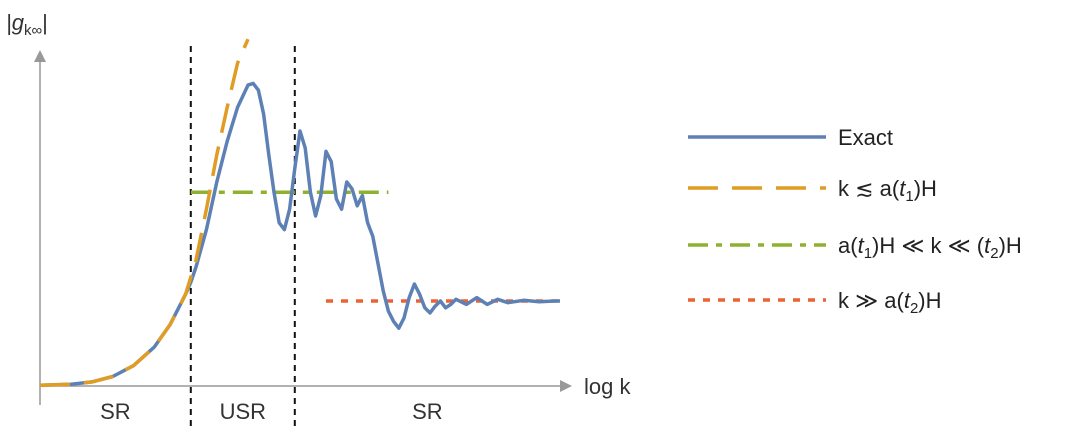 Image resolution: width=1086 pixels, height=428 pixels. What do you see at coordinates (33, 30) in the screenshot?
I see `y-axis-label-sub: k∞` at bounding box center [33, 30].